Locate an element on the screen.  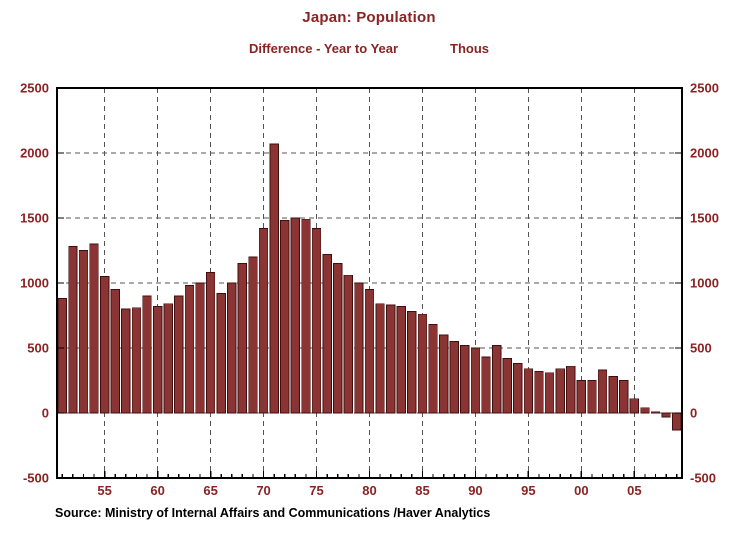
chart-subtitle-units: Thous is located at coordinates (470, 48).